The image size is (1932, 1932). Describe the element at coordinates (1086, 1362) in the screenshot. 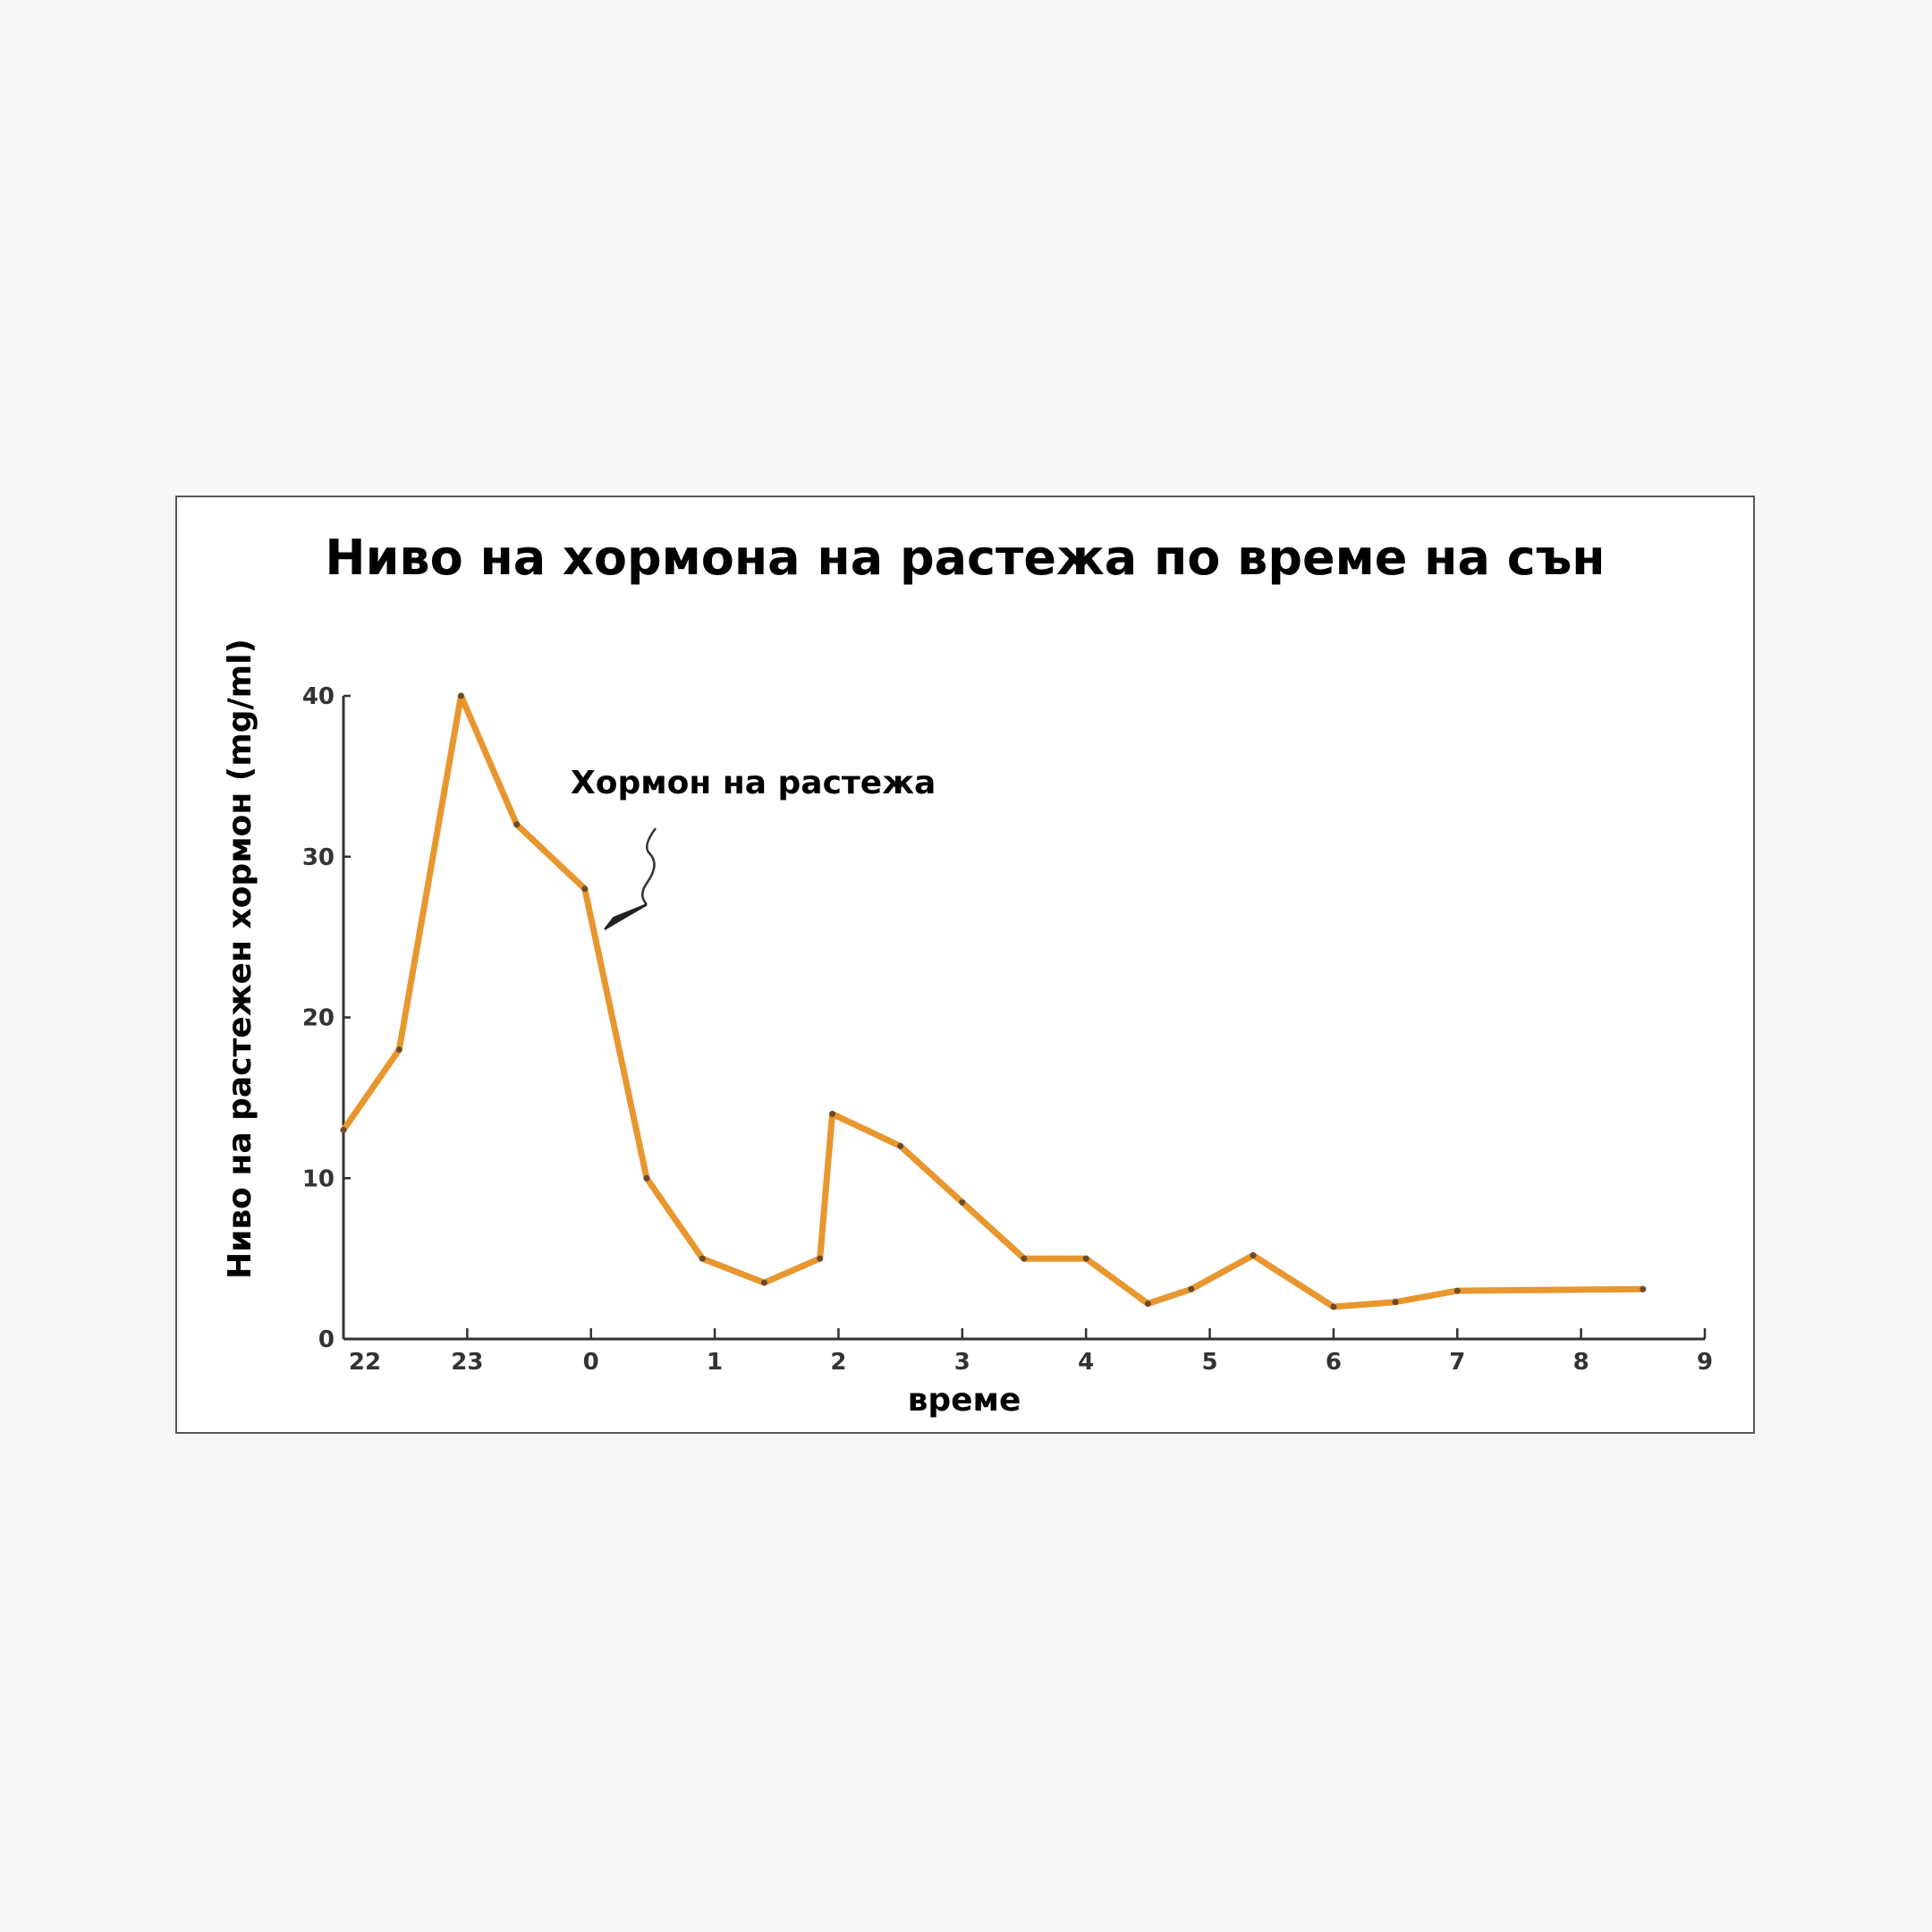

I see `x-tick-label: 4` at that location.